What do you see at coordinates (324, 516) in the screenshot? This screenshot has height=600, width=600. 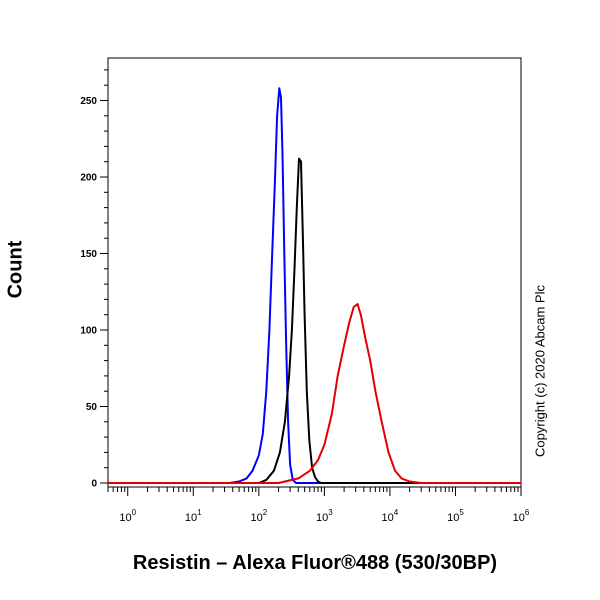 I see `x-tick-label: 10³` at bounding box center [324, 516].